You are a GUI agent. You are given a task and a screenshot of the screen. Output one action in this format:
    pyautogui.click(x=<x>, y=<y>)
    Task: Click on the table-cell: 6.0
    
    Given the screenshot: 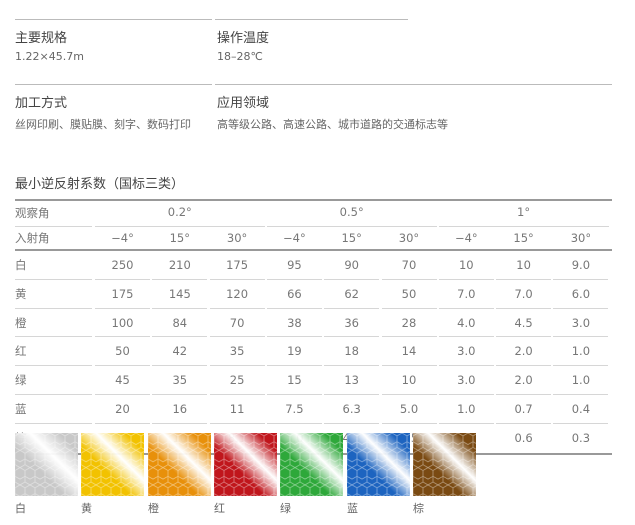 What is the action you would take?
    pyautogui.click(x=581, y=293)
    